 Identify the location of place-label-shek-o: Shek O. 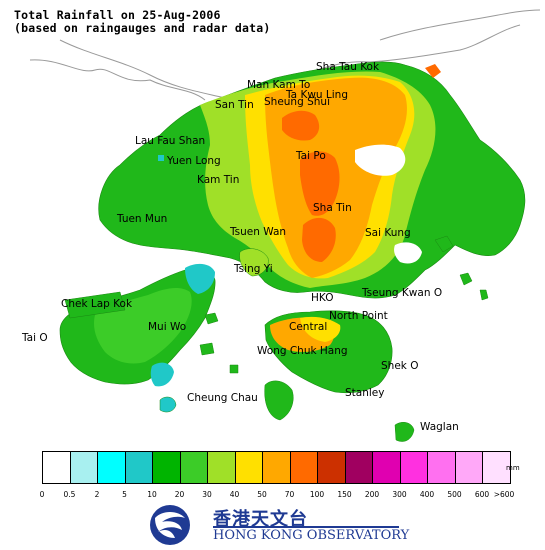
(400, 366).